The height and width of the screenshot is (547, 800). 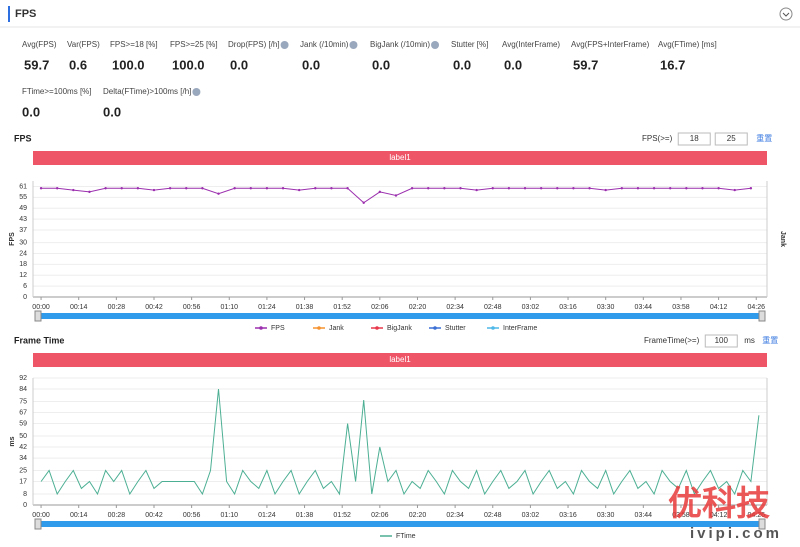 What do you see at coordinates (23, 423) in the screenshot?
I see `y-tick-label: 59` at bounding box center [23, 423].